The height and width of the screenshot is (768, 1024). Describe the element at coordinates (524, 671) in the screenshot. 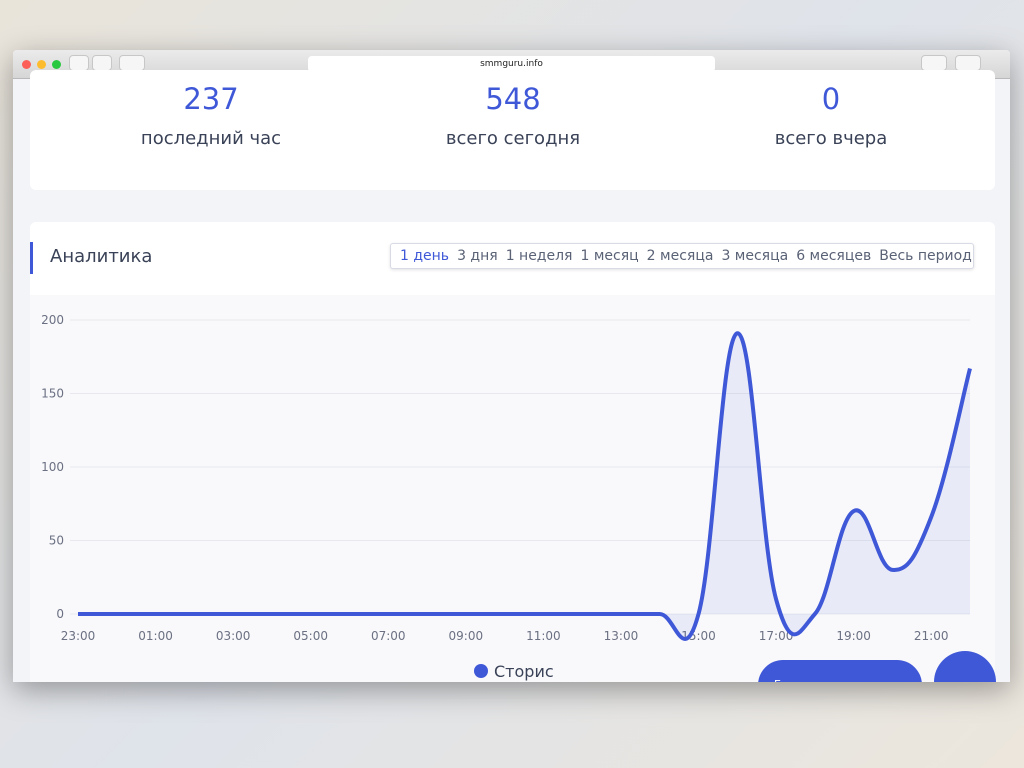

I see `legend-label: Сторис` at that location.